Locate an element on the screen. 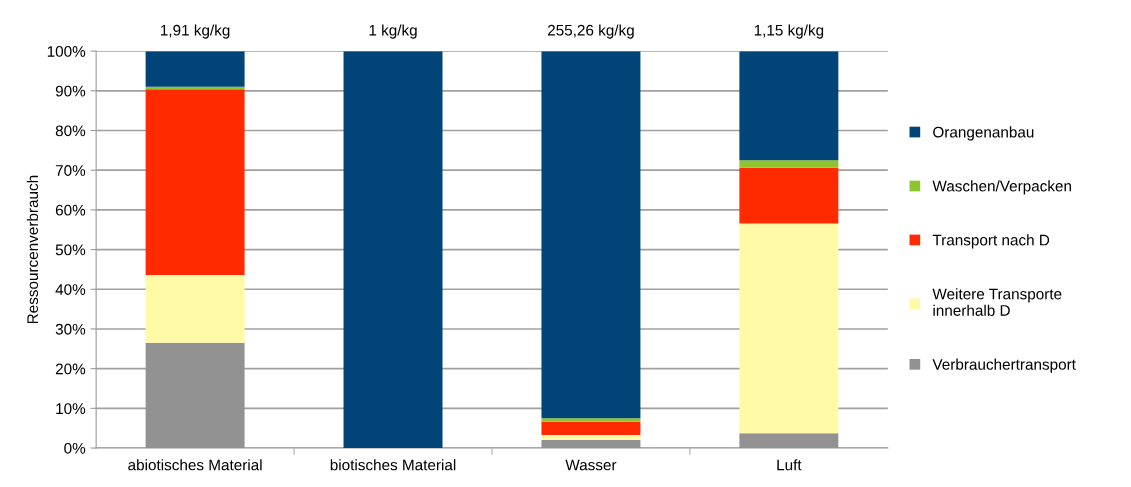 The height and width of the screenshot is (487, 1131). x-tick-label: biotisches Material is located at coordinates (393, 465).